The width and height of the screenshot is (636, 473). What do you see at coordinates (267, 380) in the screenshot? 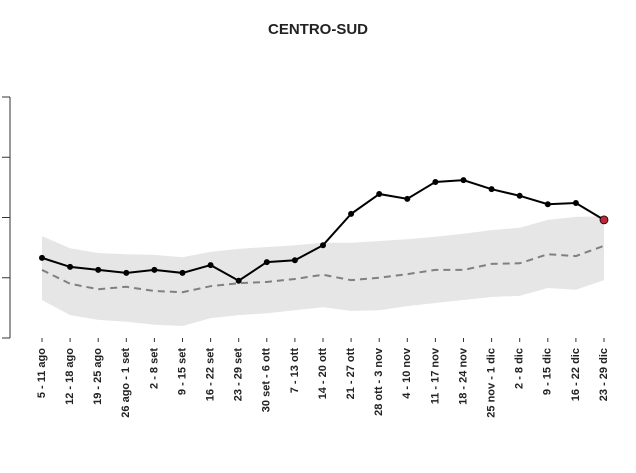
I see `x-tick-label: 30 set - 6 ott` at bounding box center [267, 380].